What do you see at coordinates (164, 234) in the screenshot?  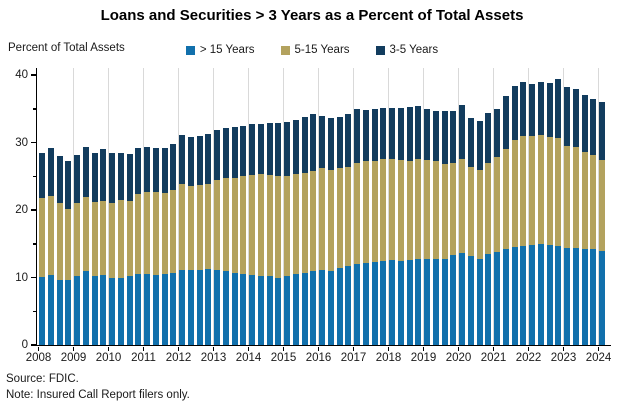 I see `bar-segment-2011Q3-515Yearsyr` at bounding box center [164, 234].